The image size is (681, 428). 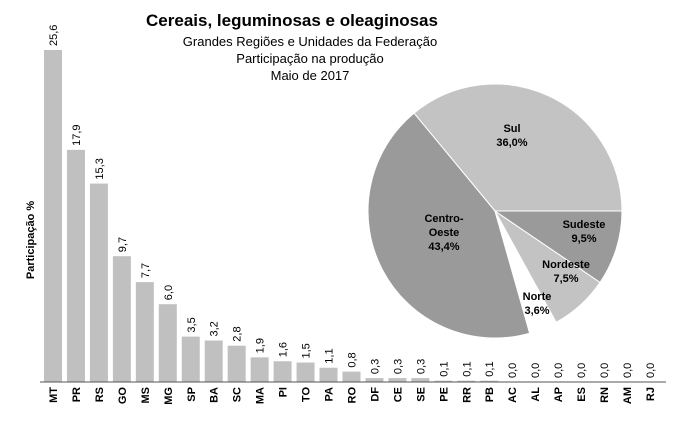 I want to click on x-tick-label-MS: MS, so click(x=146, y=395).